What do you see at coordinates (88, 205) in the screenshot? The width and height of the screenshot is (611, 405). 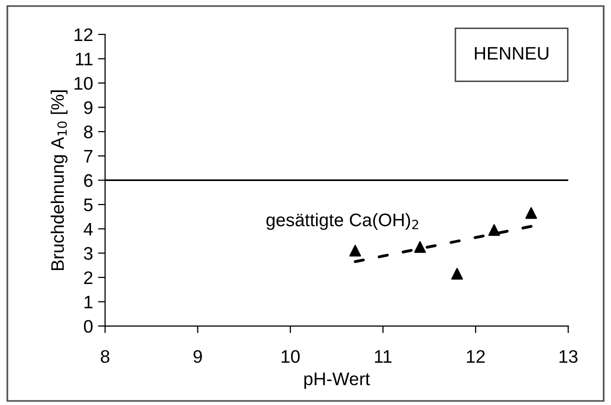 I see `y-tick-label: 5` at bounding box center [88, 205].